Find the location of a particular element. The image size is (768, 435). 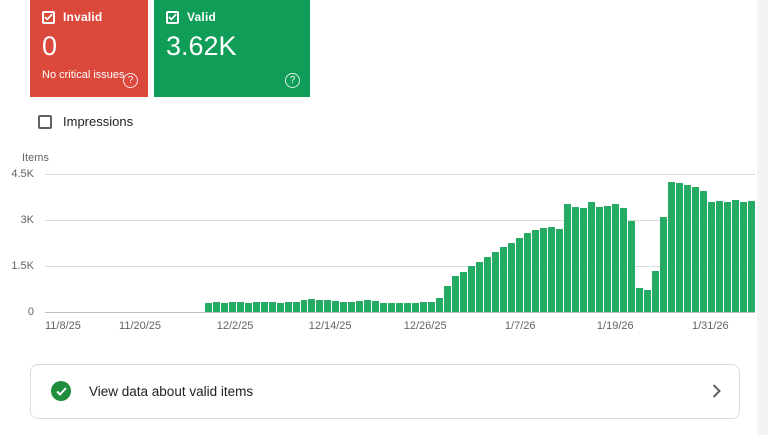

valid-check-circle-icon is located at coordinates (61, 391).